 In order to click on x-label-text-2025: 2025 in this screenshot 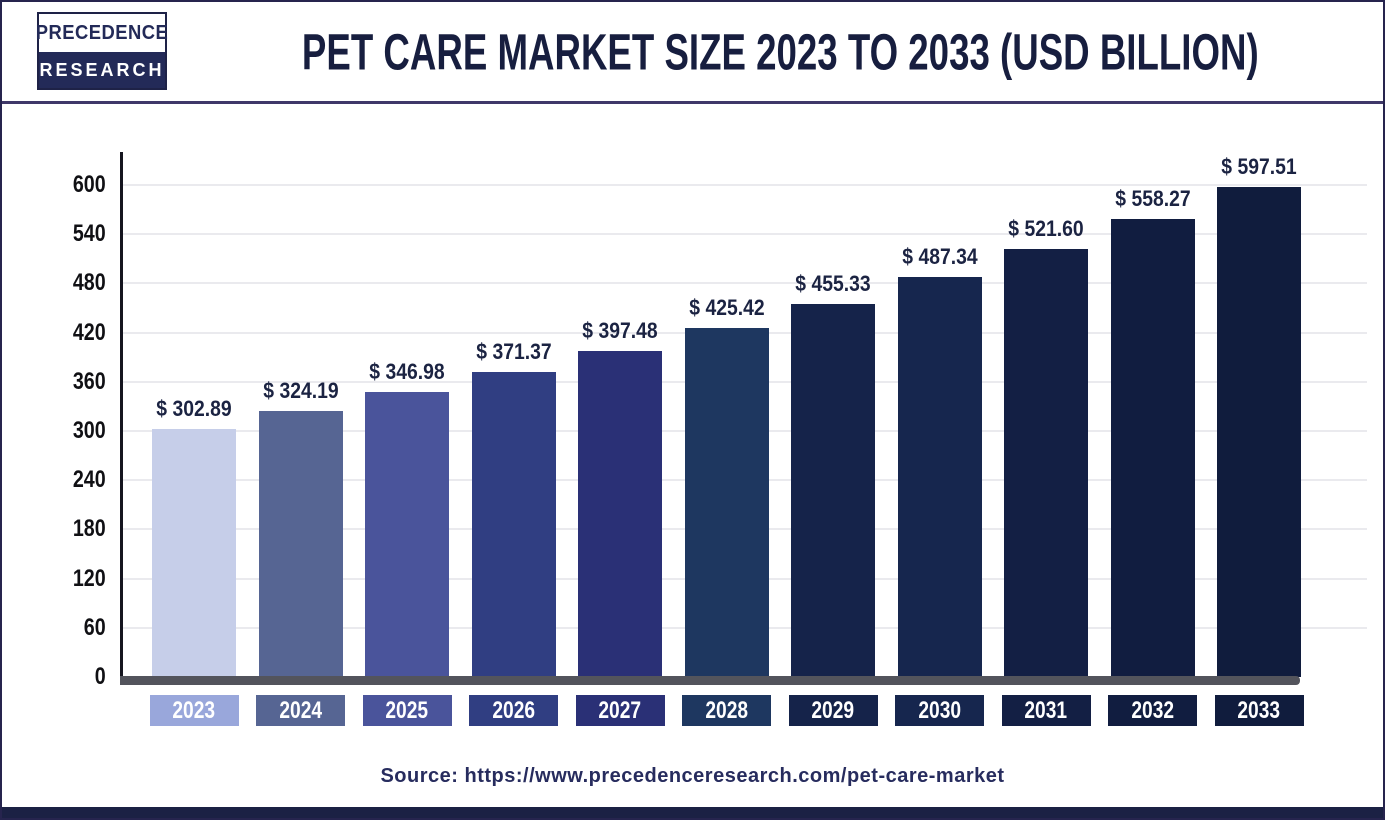, I will do `click(407, 710)`.